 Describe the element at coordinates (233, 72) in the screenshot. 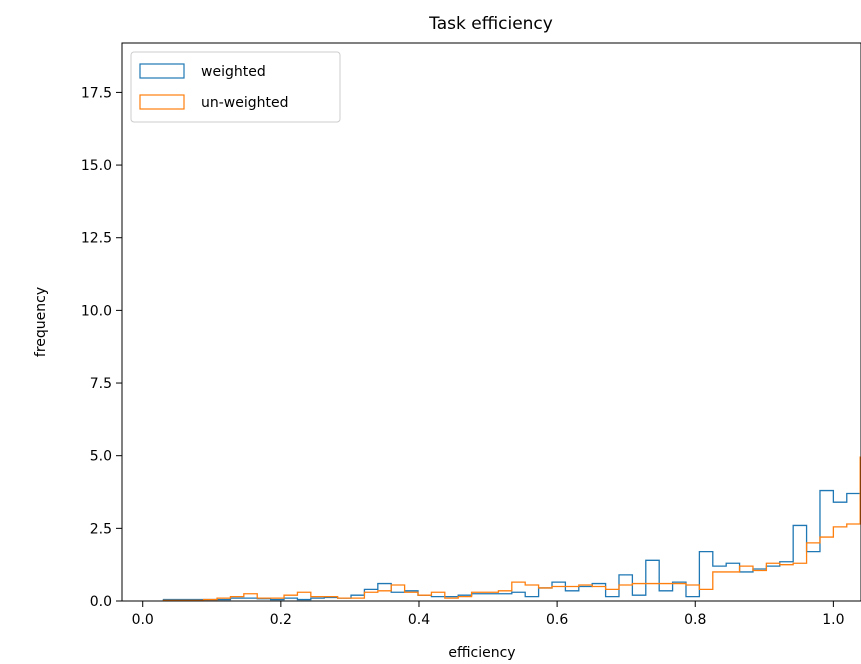

I see `legend-label-weighted: weighted` at that location.